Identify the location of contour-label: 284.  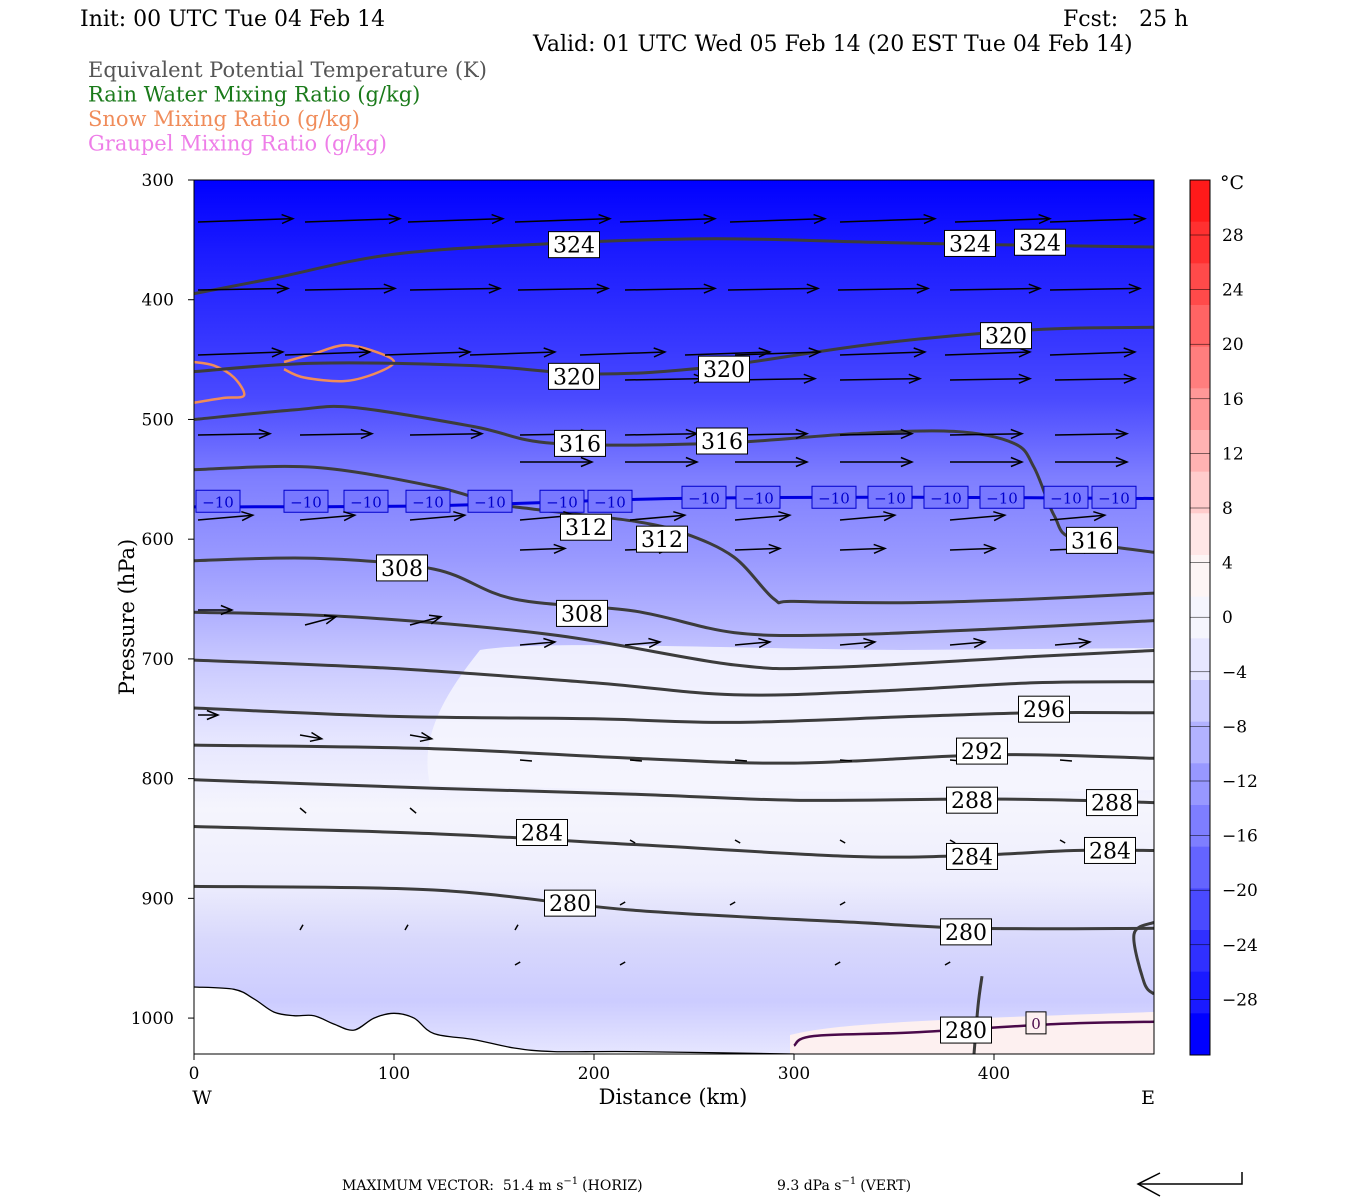
(542, 834).